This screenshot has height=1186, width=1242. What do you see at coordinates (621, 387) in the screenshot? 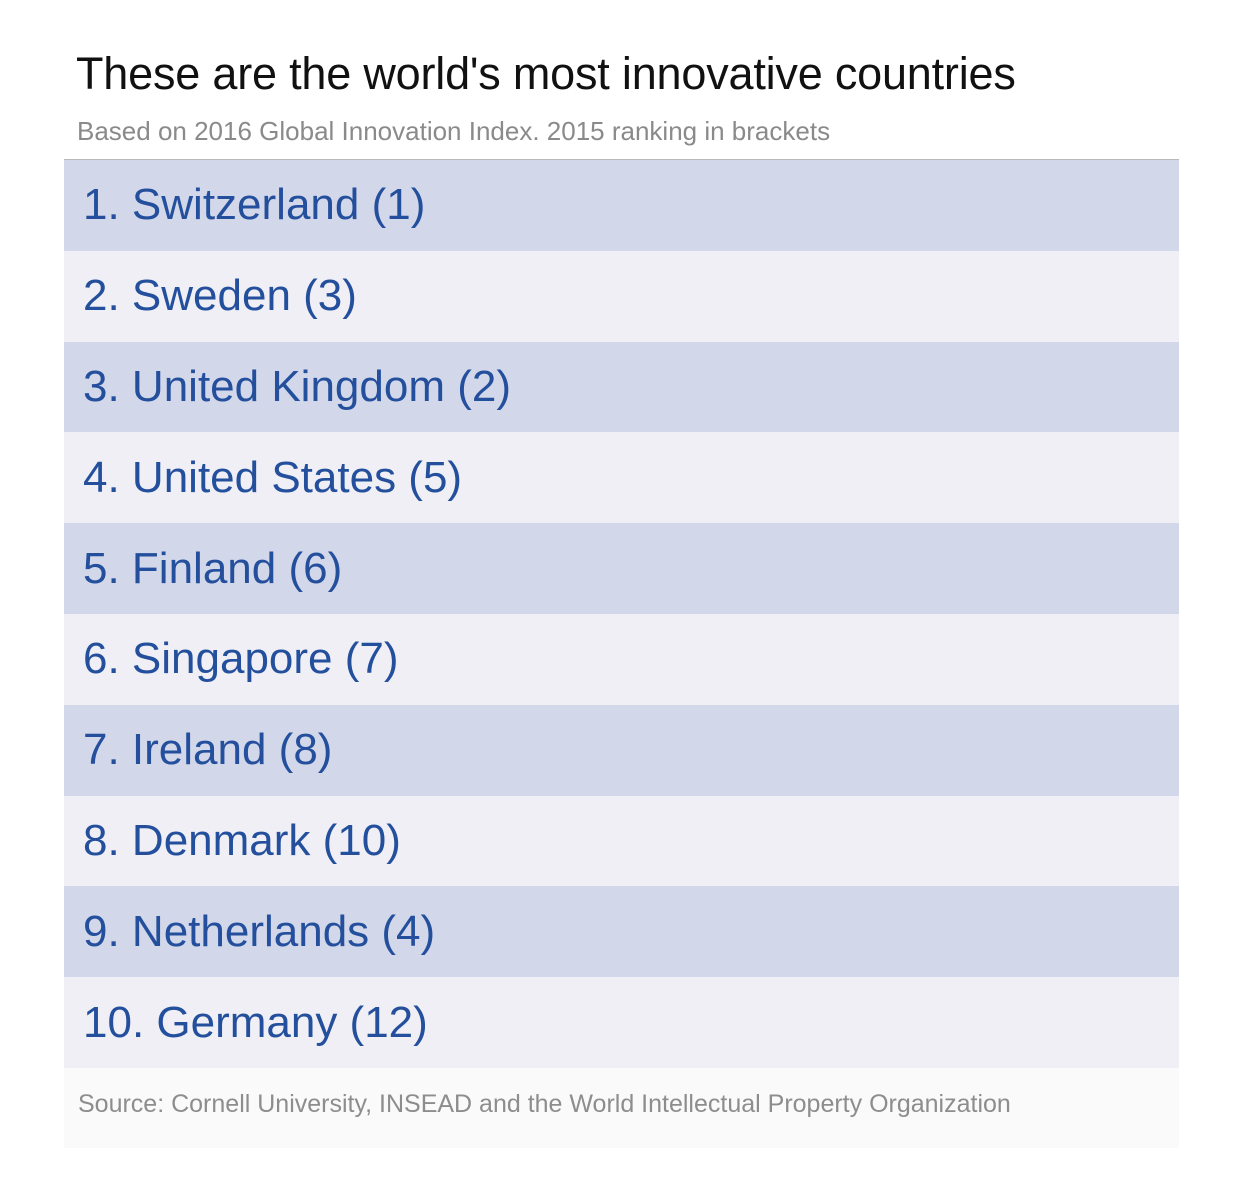
I see `ranking-row-3: 3. United Kingdom (2)` at bounding box center [621, 387].